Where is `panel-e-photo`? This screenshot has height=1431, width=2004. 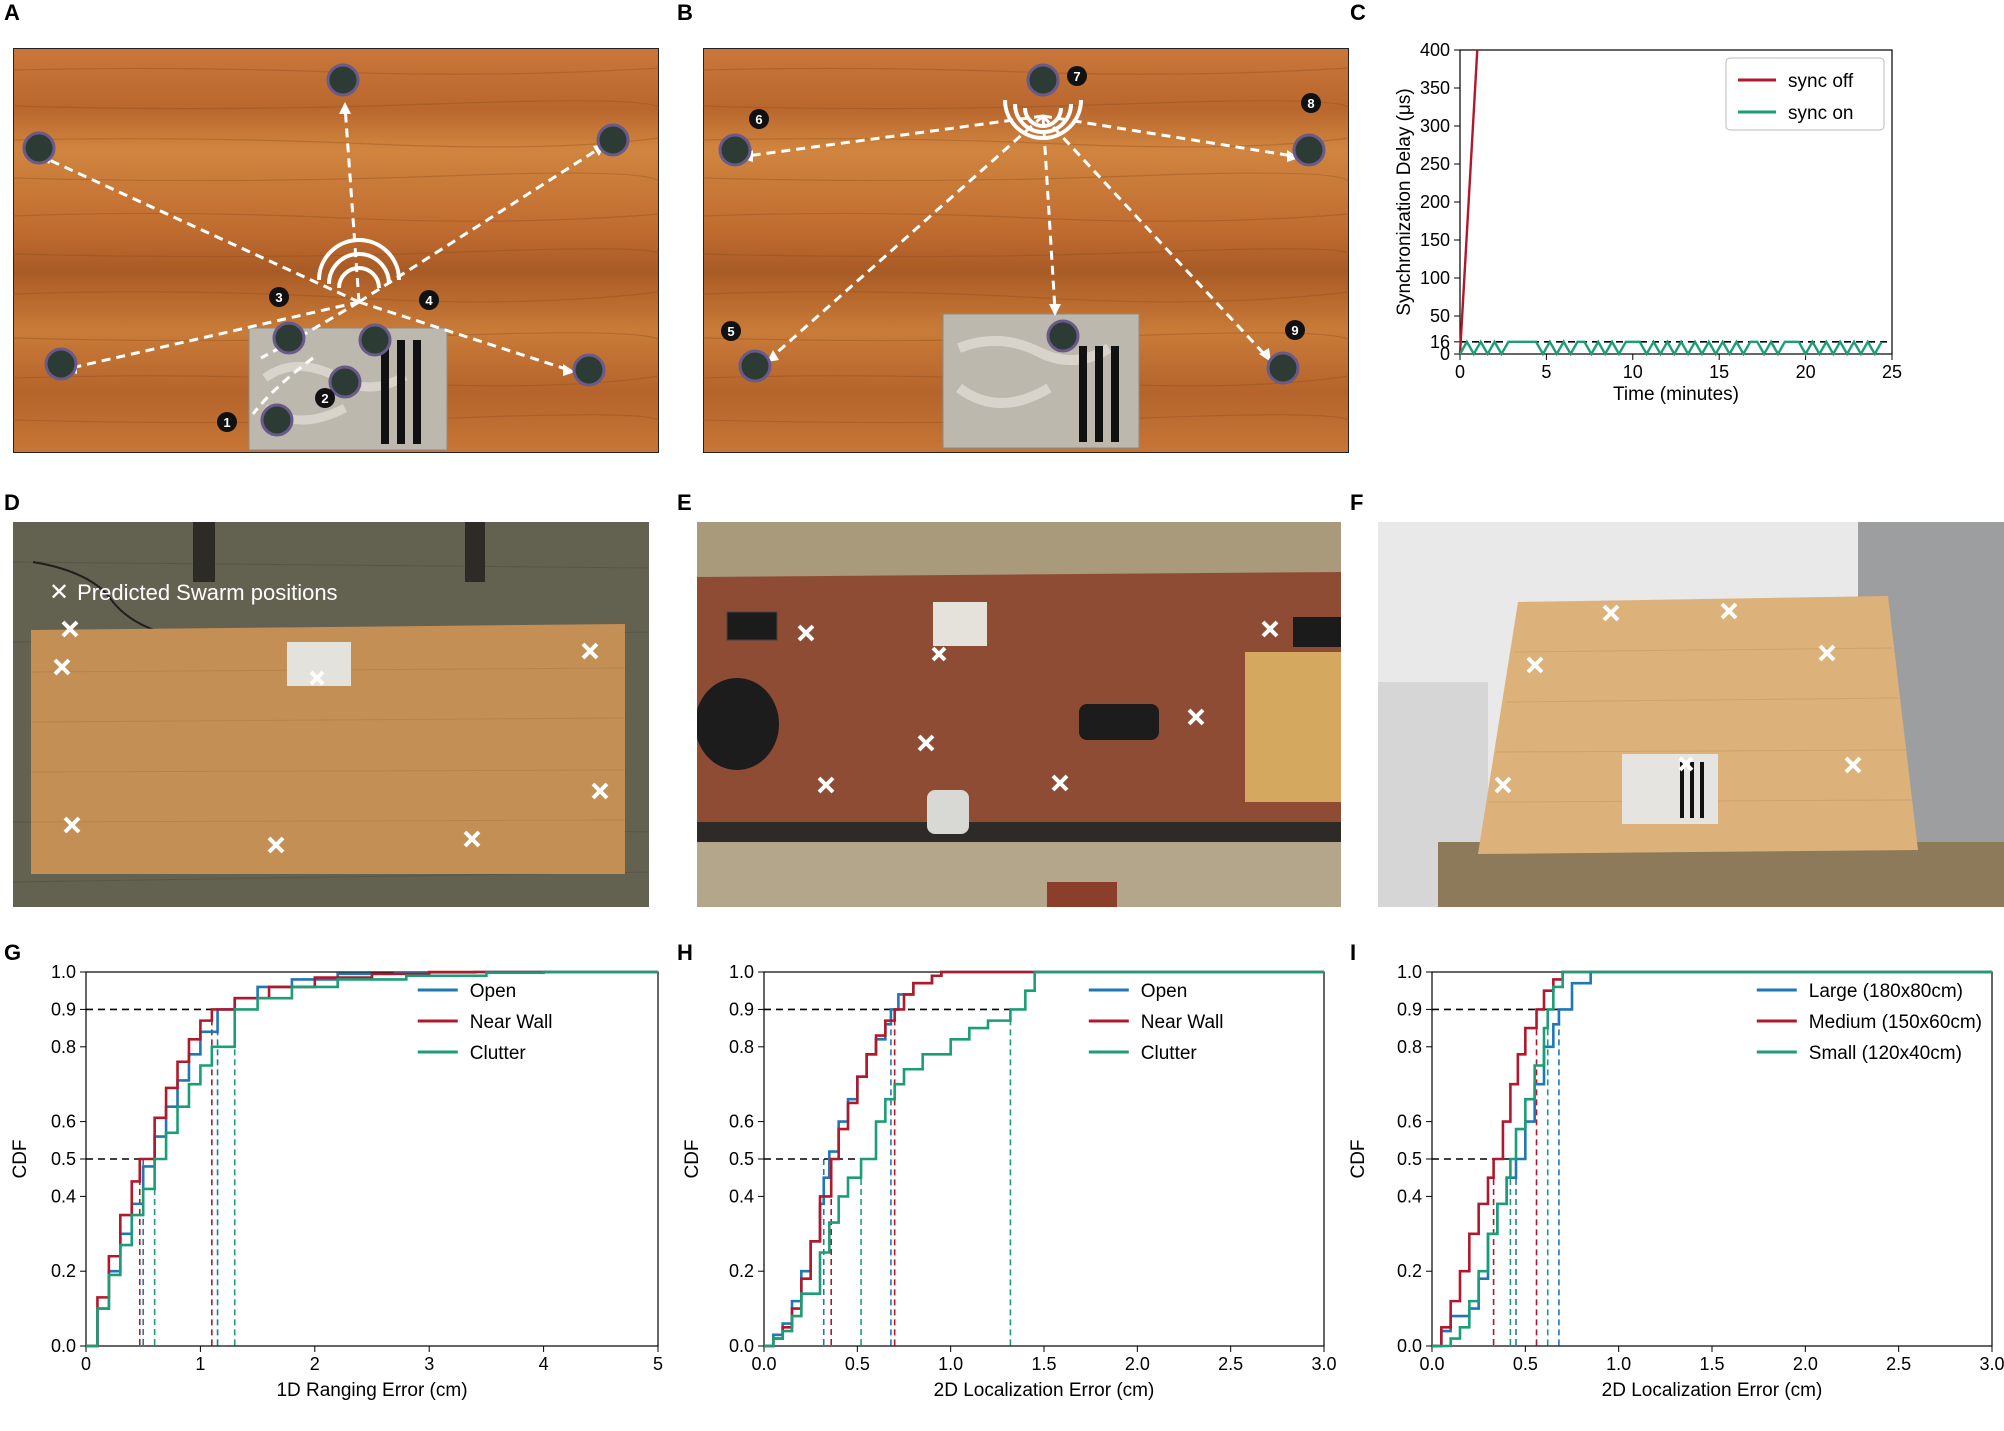 panel-e-photo is located at coordinates (1019, 714).